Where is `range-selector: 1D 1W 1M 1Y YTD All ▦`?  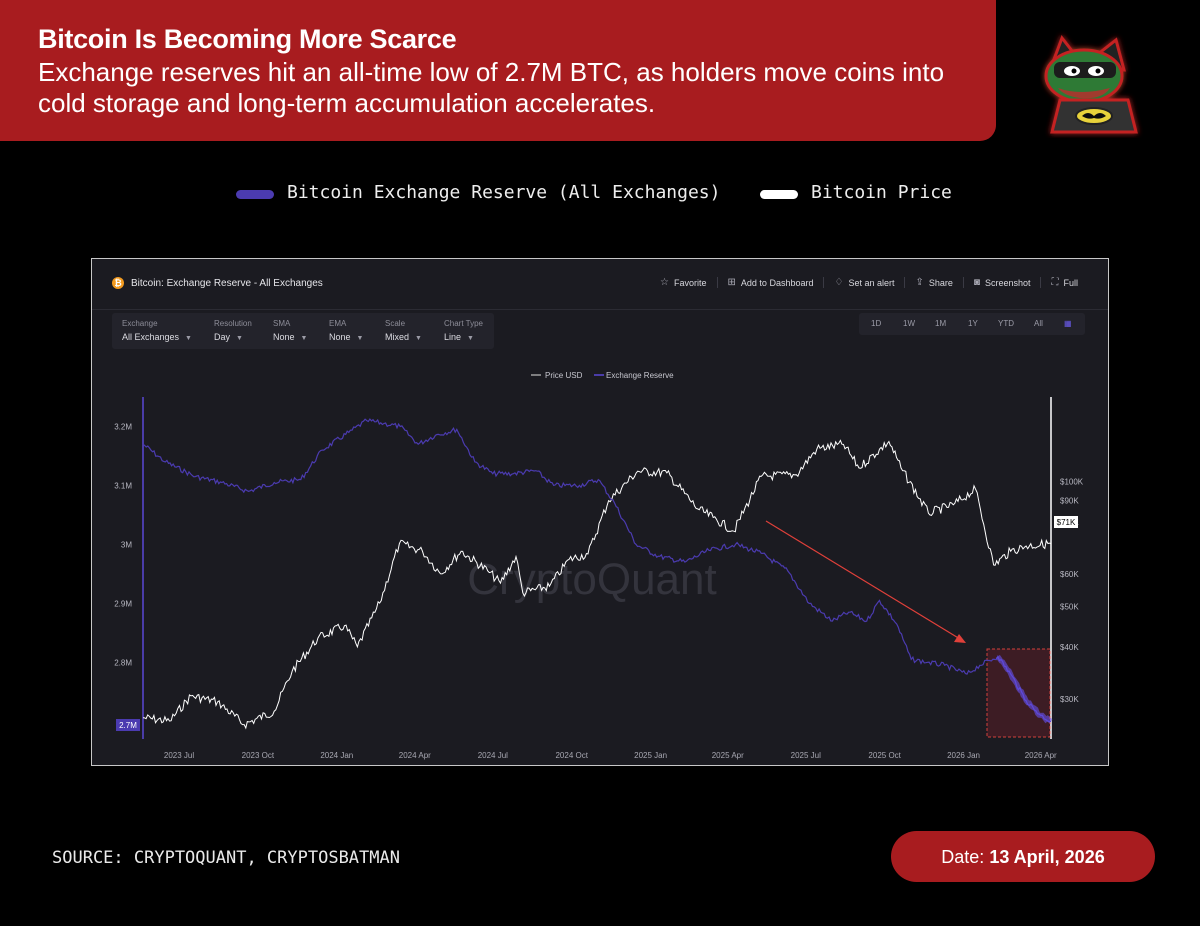
range-selector: 1D 1W 1M 1Y YTD All ▦ is located at coordinates (972, 324).